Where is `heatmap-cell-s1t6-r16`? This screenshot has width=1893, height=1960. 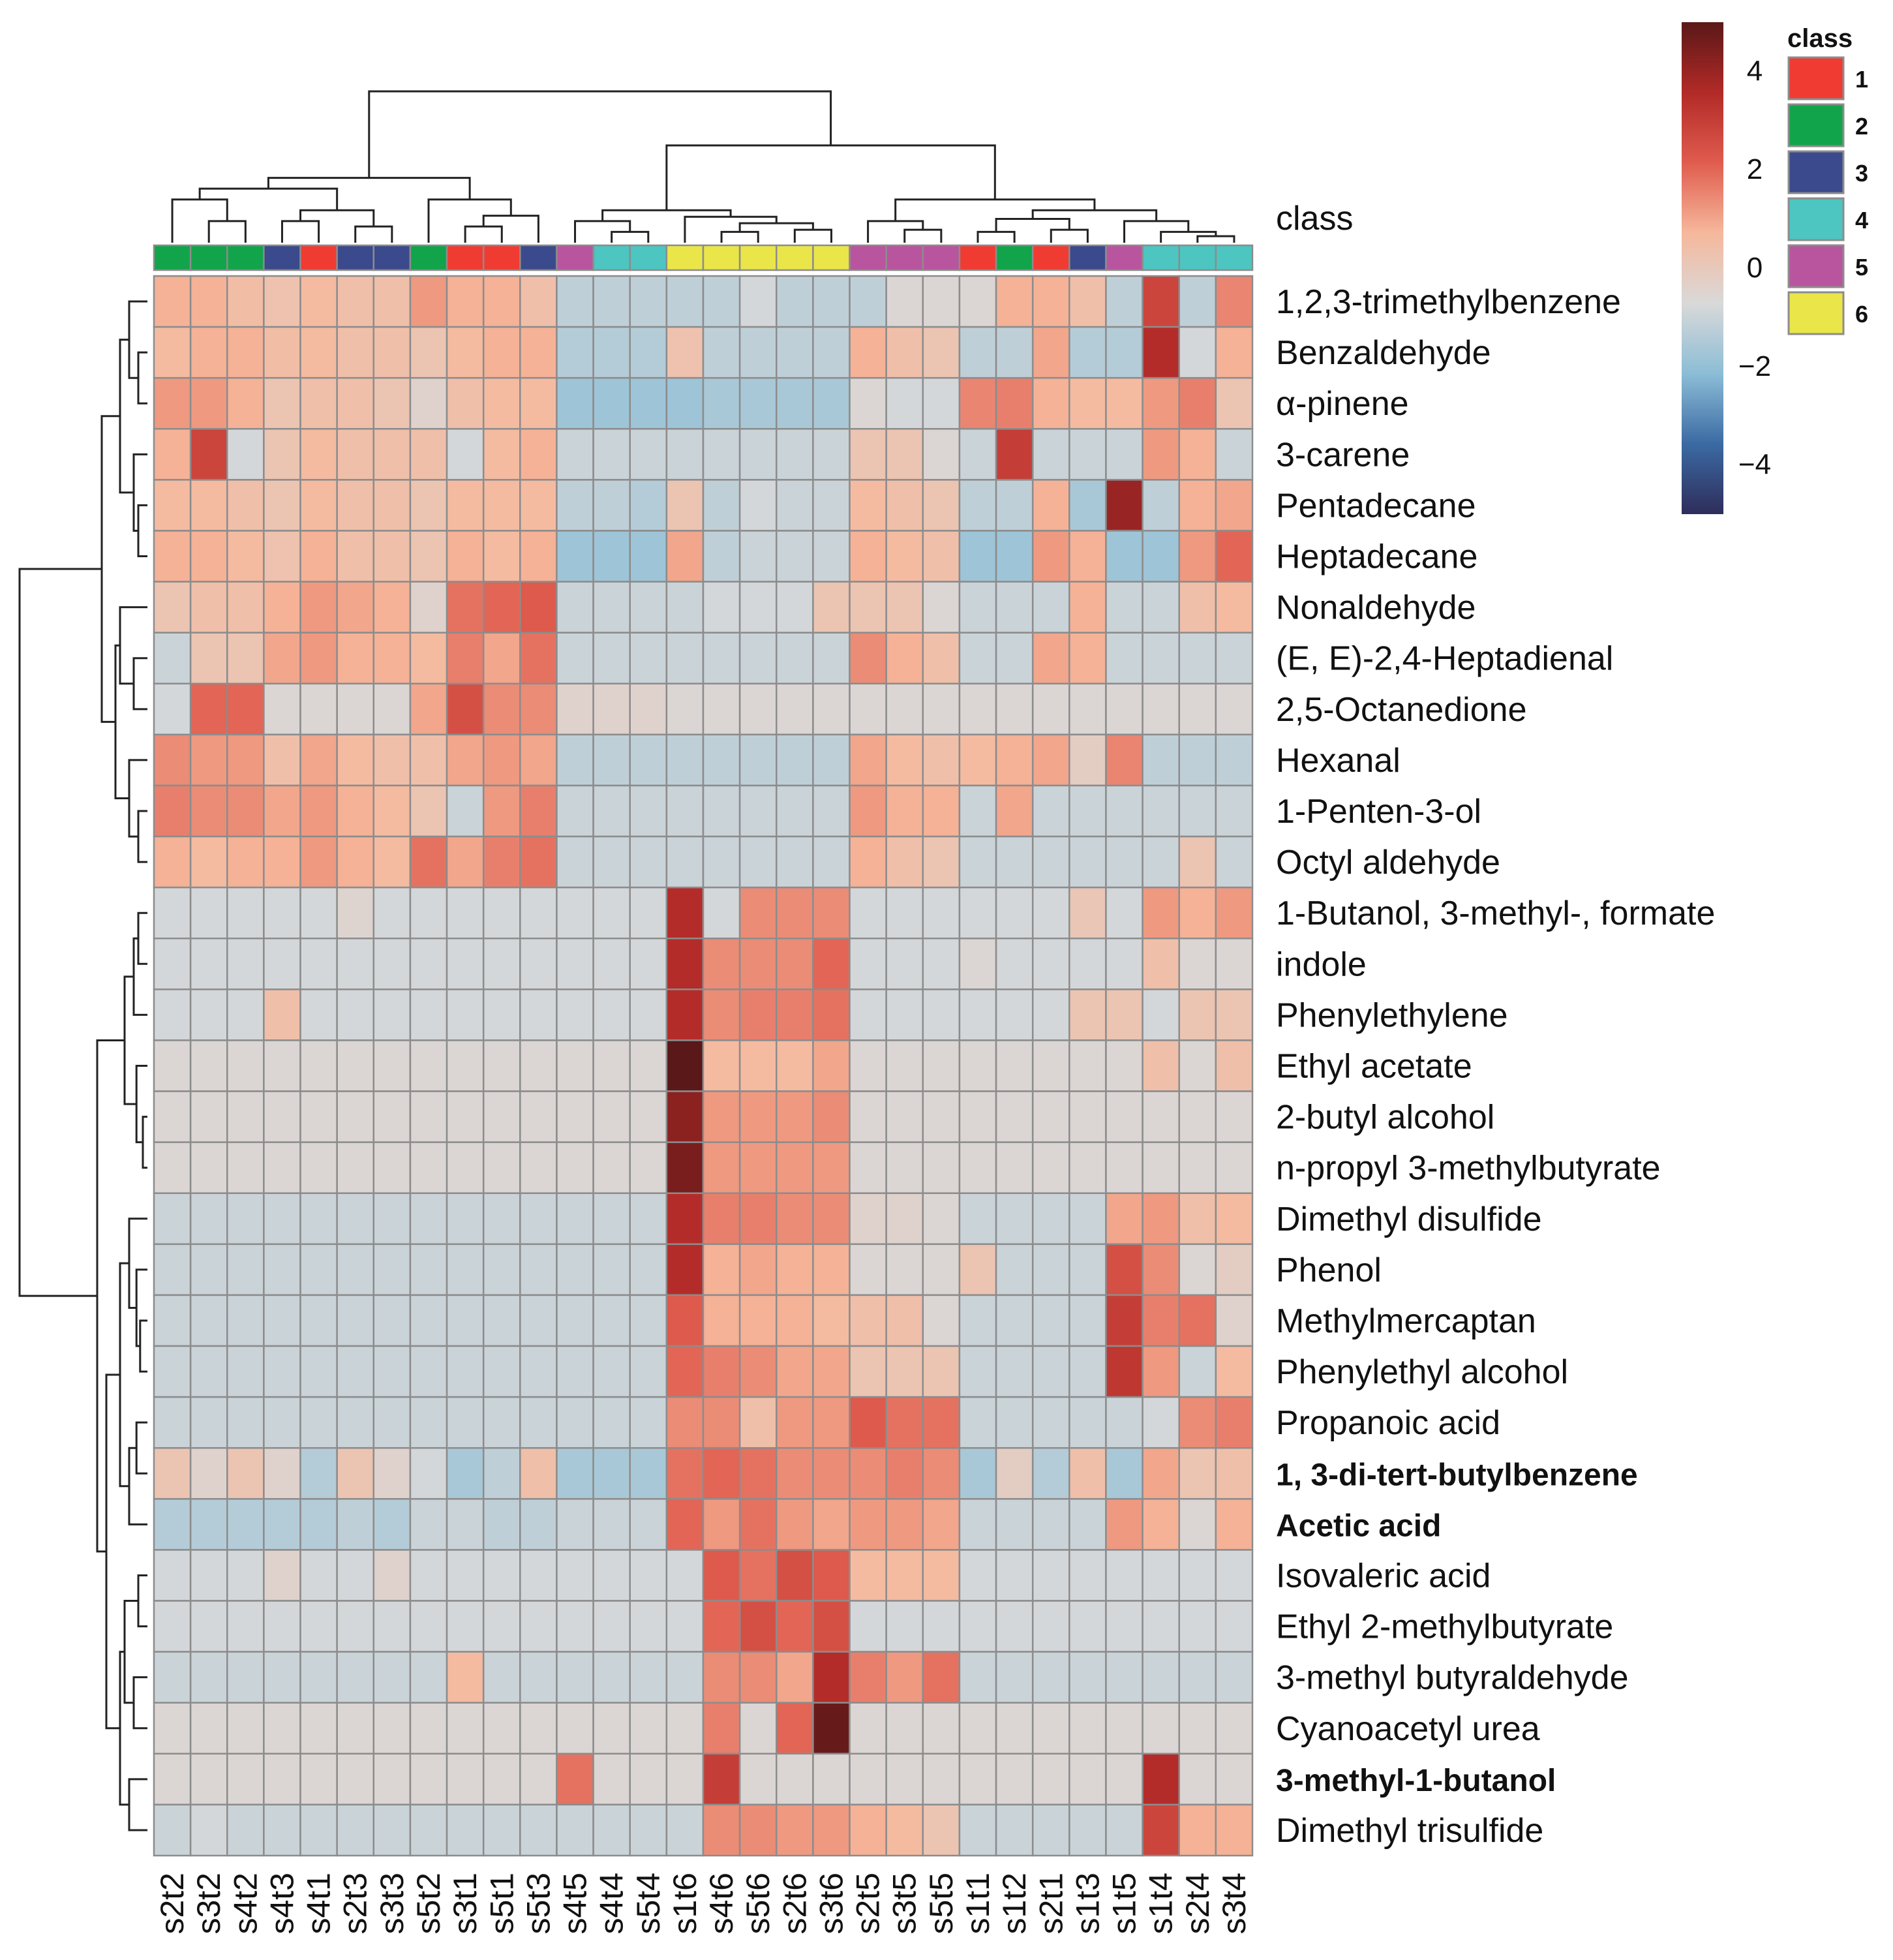 heatmap-cell-s1t6-r16 is located at coordinates (685, 1116).